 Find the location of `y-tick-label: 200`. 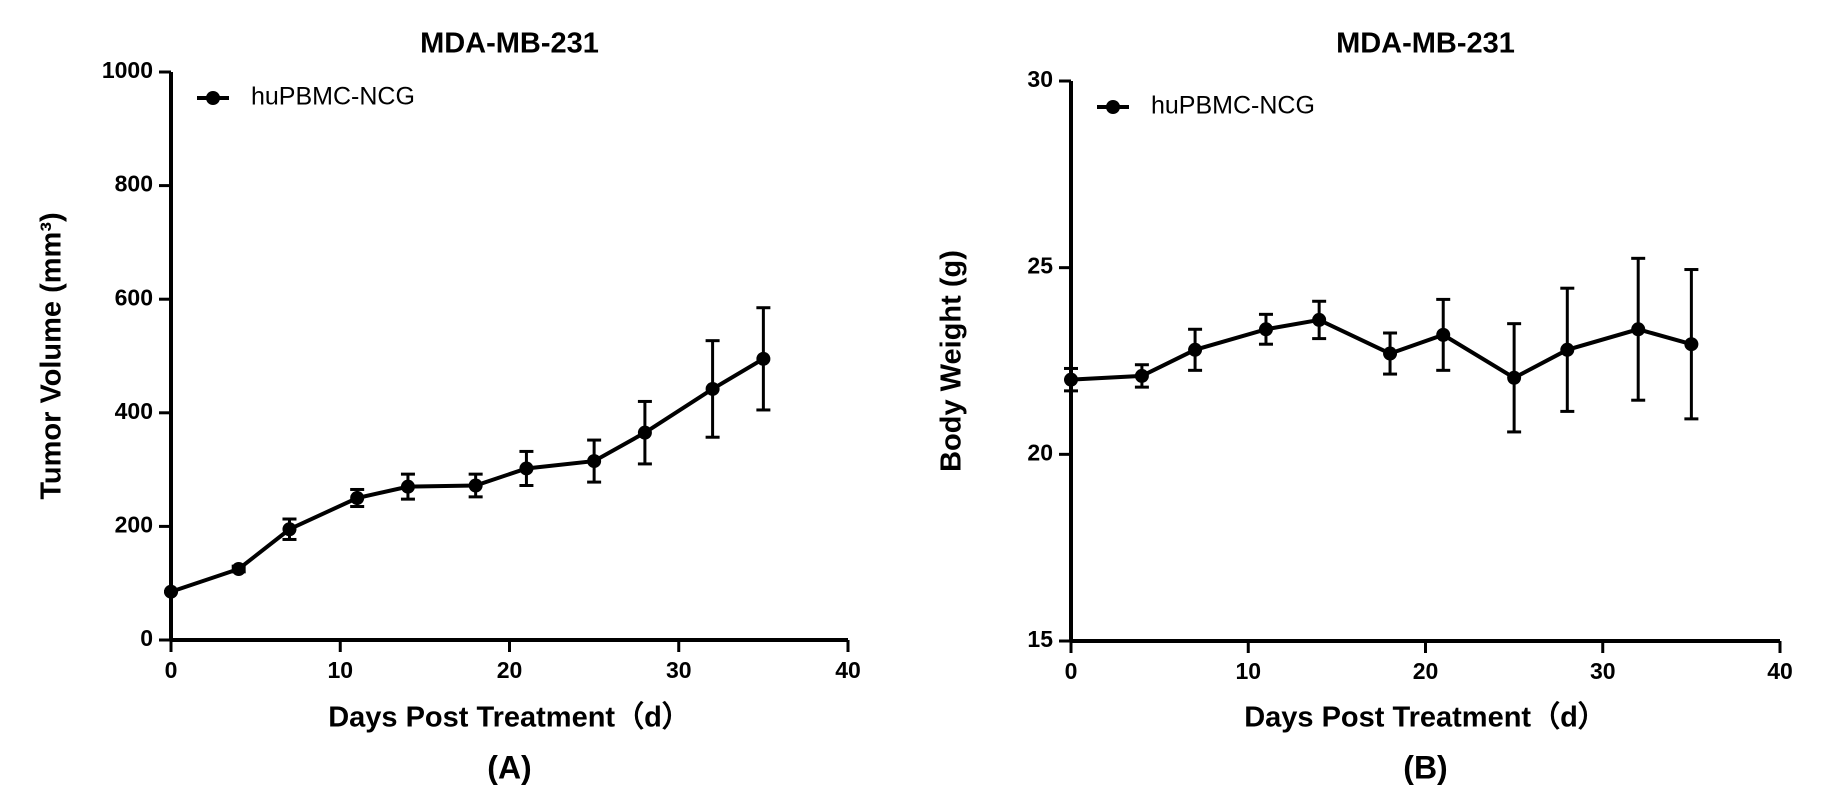

y-tick-label: 200 is located at coordinates (134, 524).